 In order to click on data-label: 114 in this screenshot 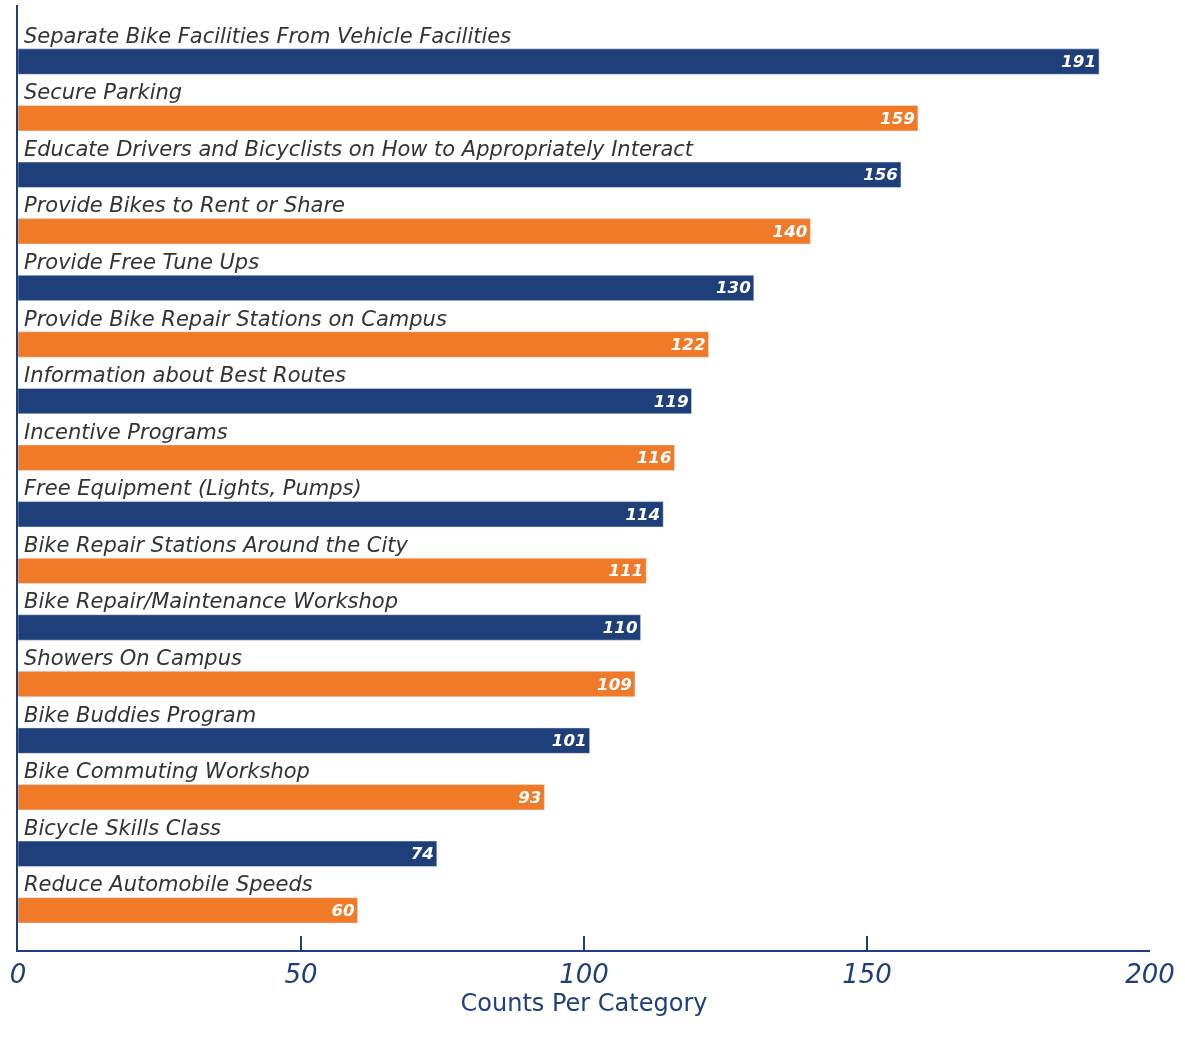, I will do `click(643, 514)`.